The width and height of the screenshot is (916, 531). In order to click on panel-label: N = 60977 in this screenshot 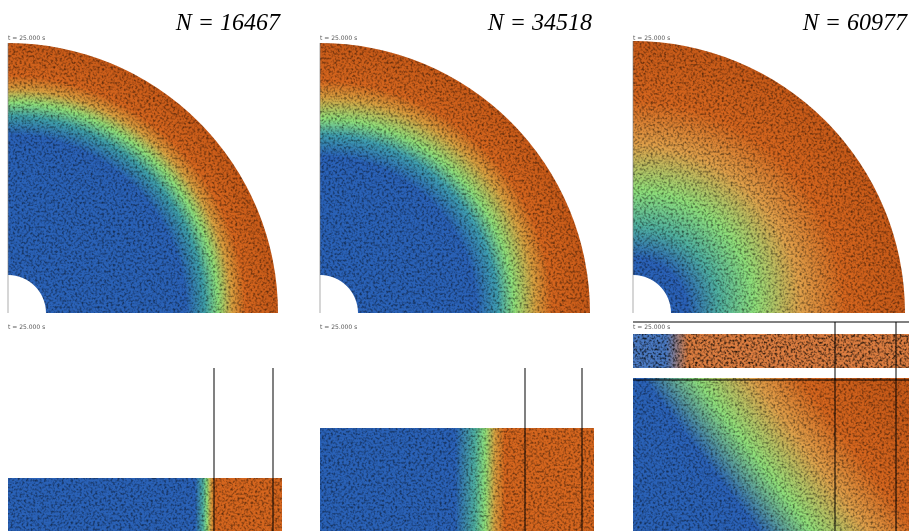, I will do `click(855, 23)`.